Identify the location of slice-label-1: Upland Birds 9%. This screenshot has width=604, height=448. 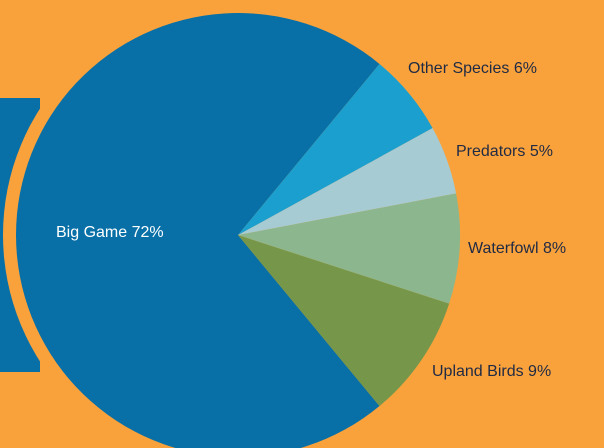
(491, 371).